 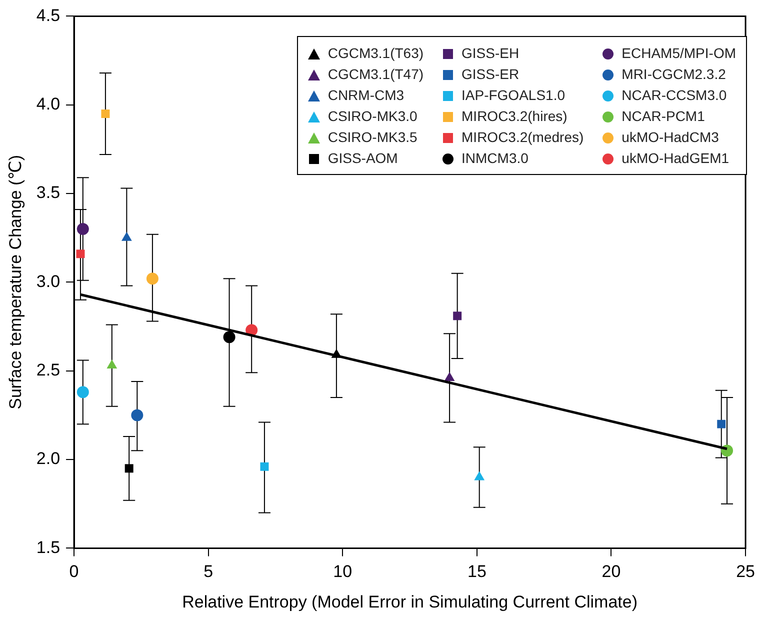 I want to click on legend-label: GISS-EH, so click(x=491, y=53).